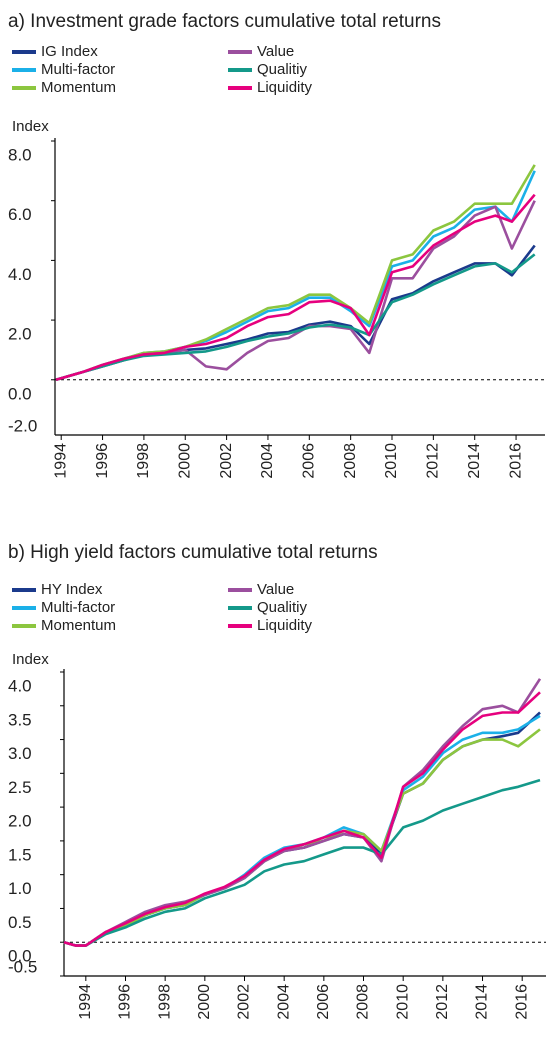 This screenshot has height=1049, width=547. I want to click on y-tick-label: 1.0, so click(20, 888).